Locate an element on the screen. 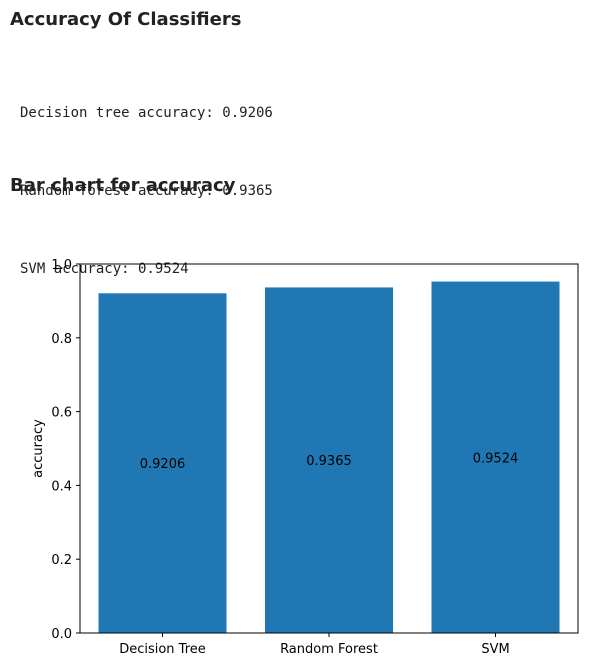 This screenshot has height=667, width=590. data-label-svm: 0.9524 is located at coordinates (496, 458).